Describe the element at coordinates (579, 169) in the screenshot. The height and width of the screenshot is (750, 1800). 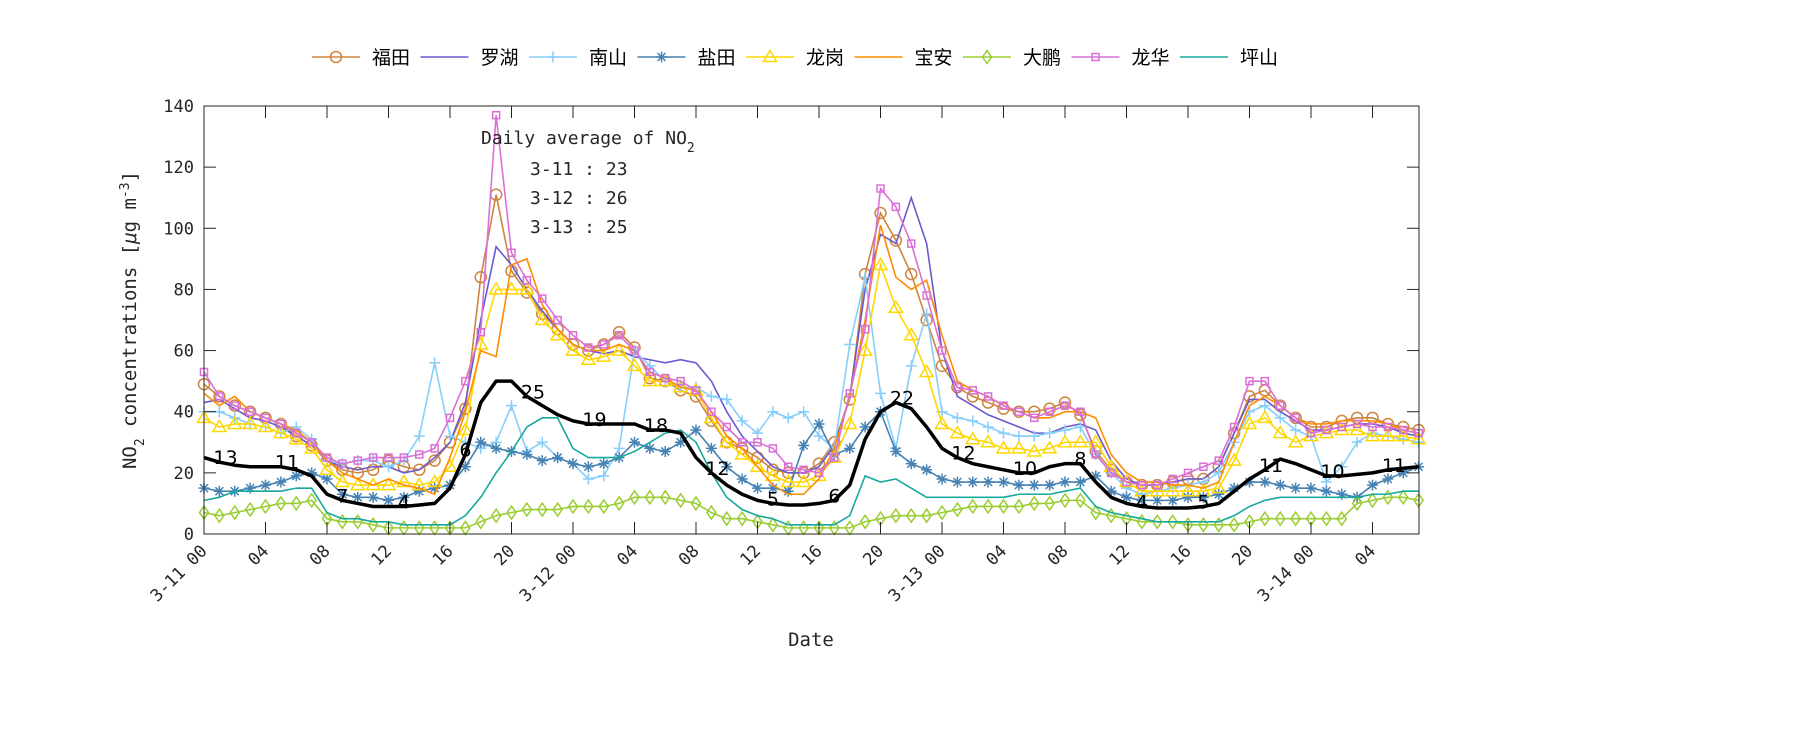
I see `annotation-line: 3-11 : 23` at that location.